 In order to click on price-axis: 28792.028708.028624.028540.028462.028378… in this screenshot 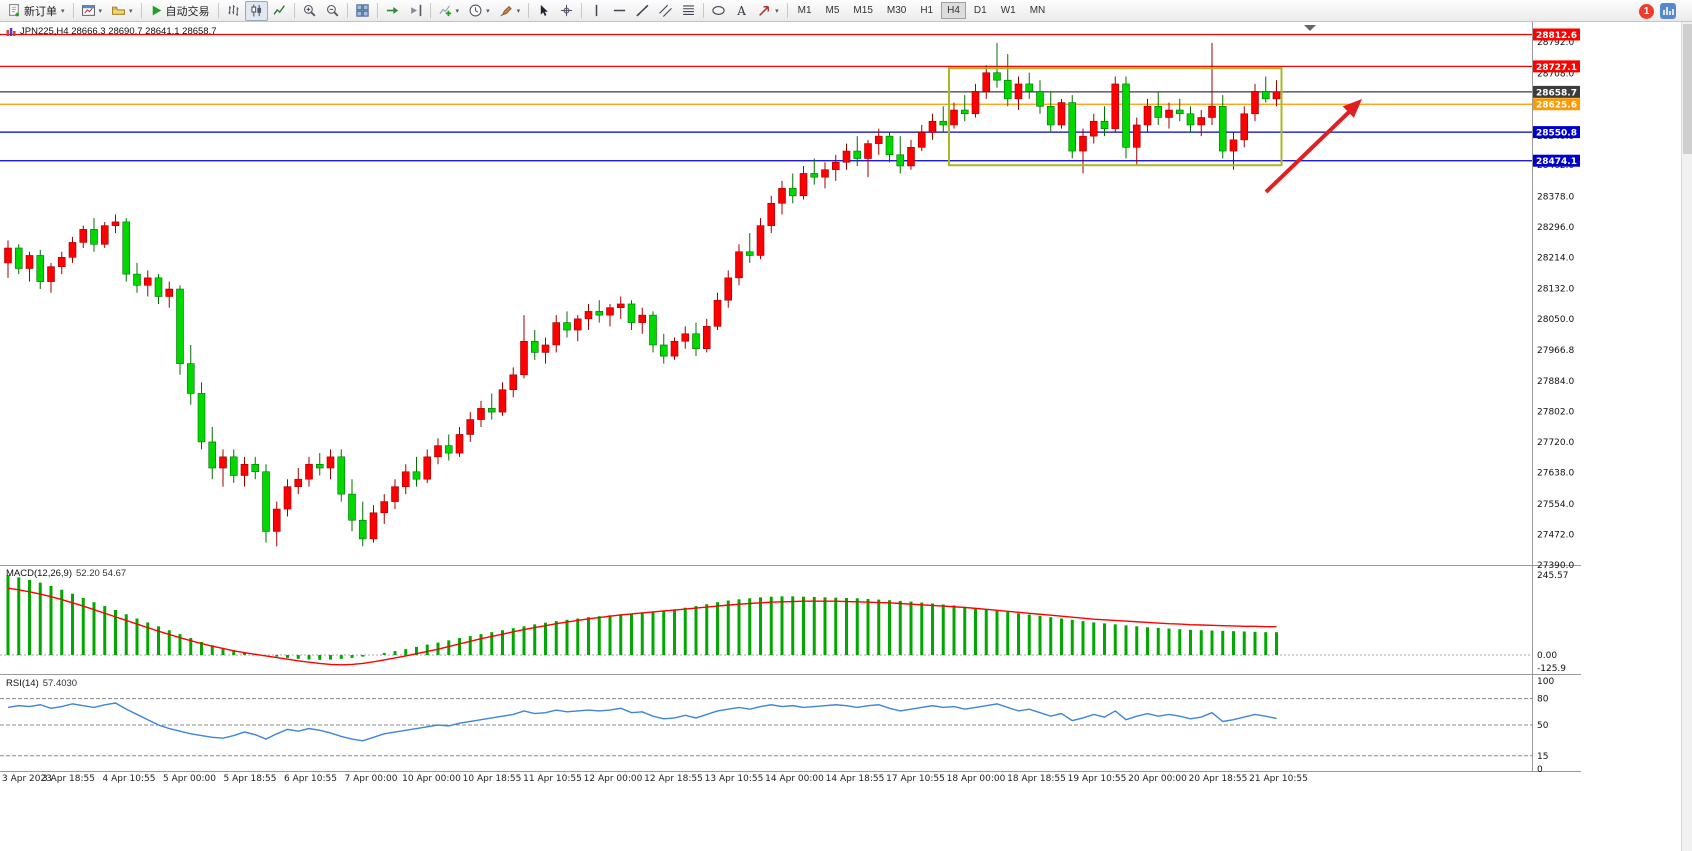, I will do `click(1555, 304)`.